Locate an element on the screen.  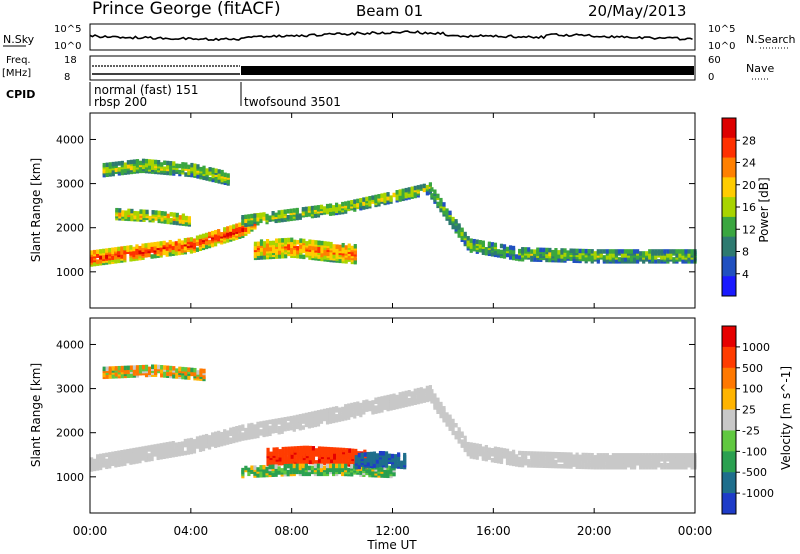
velocity-colorbar: 1000 500 100 25 -25 -100 -500 -1000 is located at coordinates (747, 420).